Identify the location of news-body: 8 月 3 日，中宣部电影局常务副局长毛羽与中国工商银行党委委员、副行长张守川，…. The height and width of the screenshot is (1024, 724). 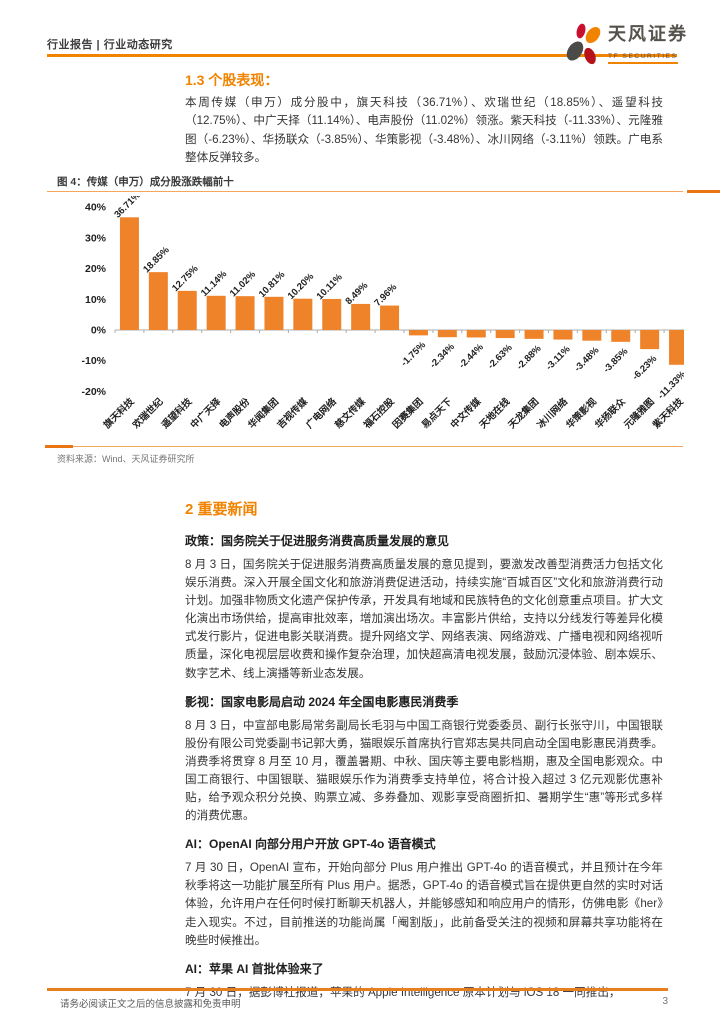
(424, 770).